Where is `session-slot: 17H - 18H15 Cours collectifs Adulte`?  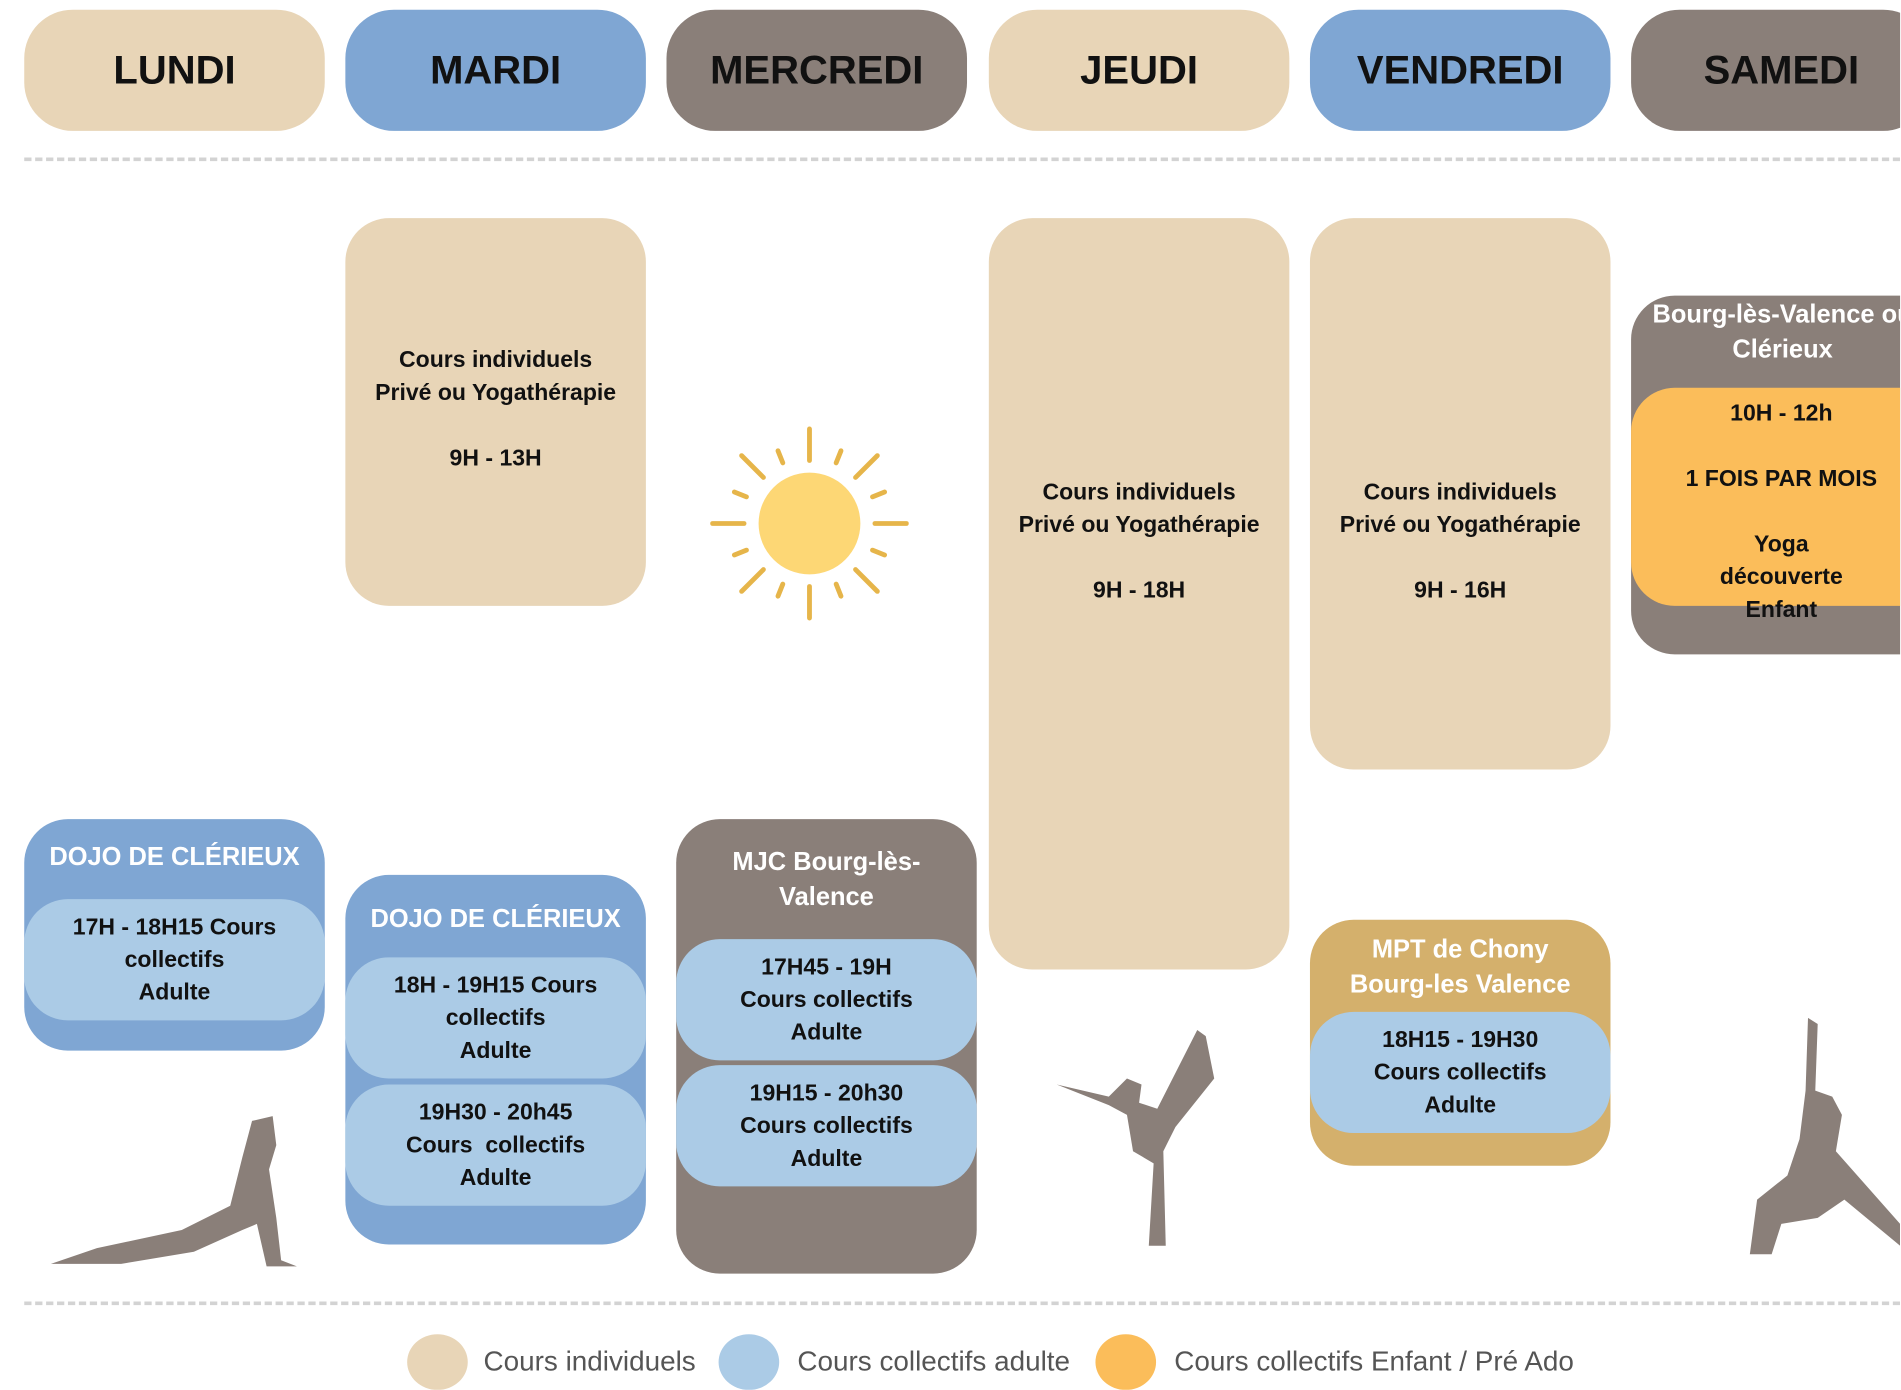
session-slot: 17H - 18H15 Cours collectifs Adulte is located at coordinates (174, 960).